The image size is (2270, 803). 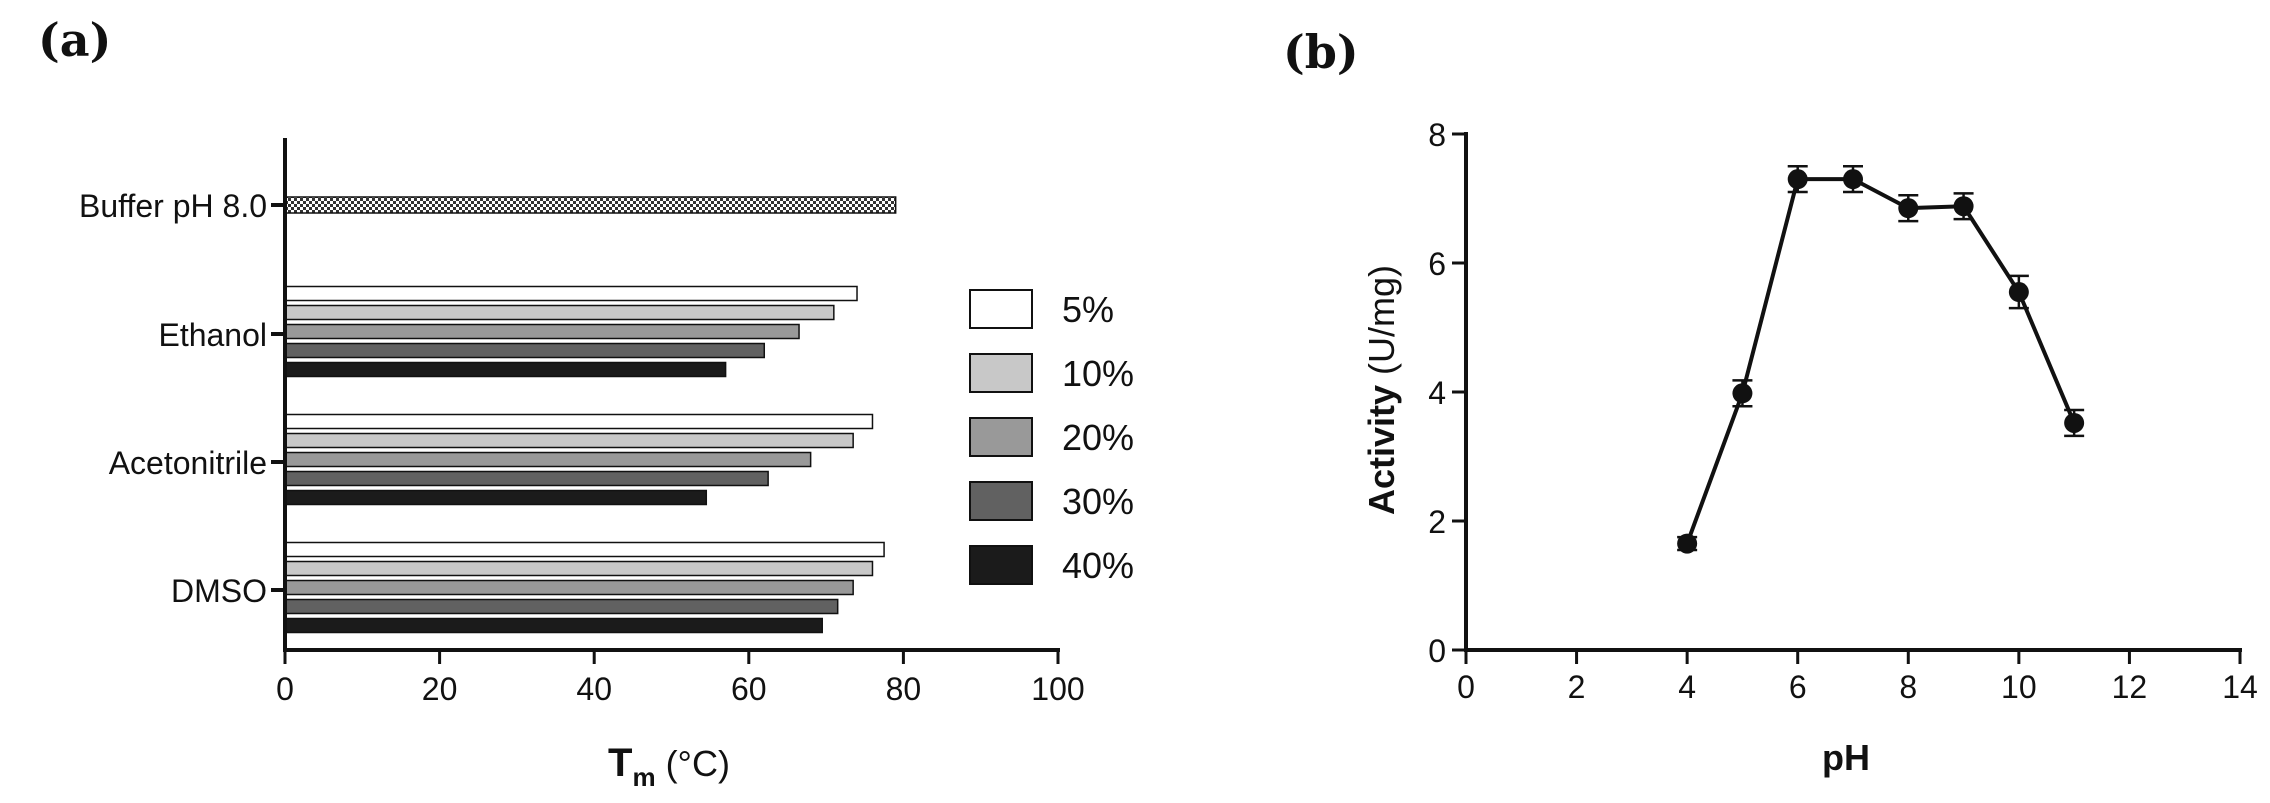 What do you see at coordinates (1051, 437) in the screenshot?
I see `panel-a-legend: 5% 10% 20% 30% 40%` at bounding box center [1051, 437].